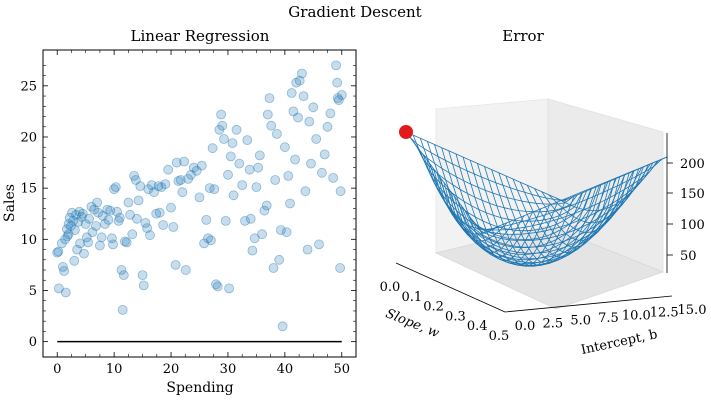 This screenshot has height=400, width=711. Describe the element at coordinates (171, 369) in the screenshot. I see `x-tick-label: 20` at that location.